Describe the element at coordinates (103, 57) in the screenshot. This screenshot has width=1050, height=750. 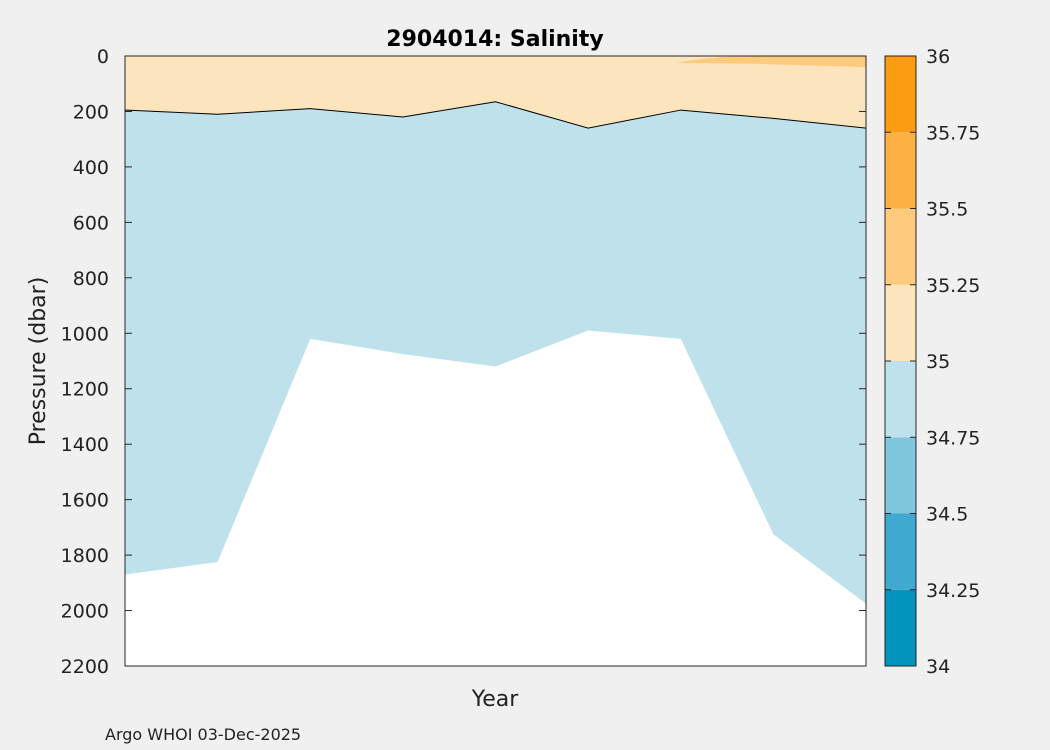
I see `y-tick-label: 0` at that location.